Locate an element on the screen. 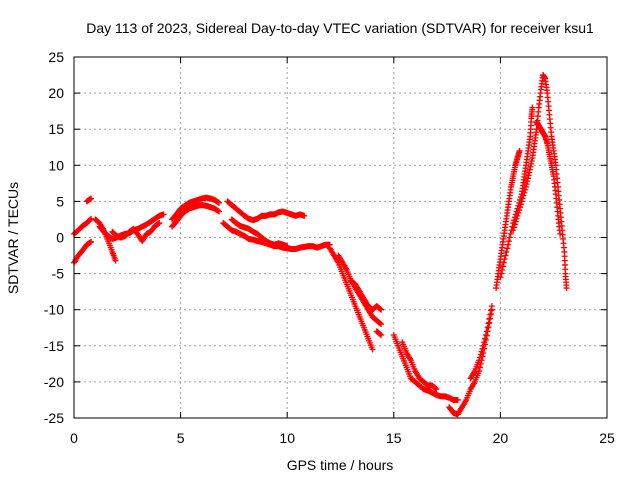 Image resolution: width=640 pixels, height=480 pixels. x-tick-label: 10 is located at coordinates (287, 438).